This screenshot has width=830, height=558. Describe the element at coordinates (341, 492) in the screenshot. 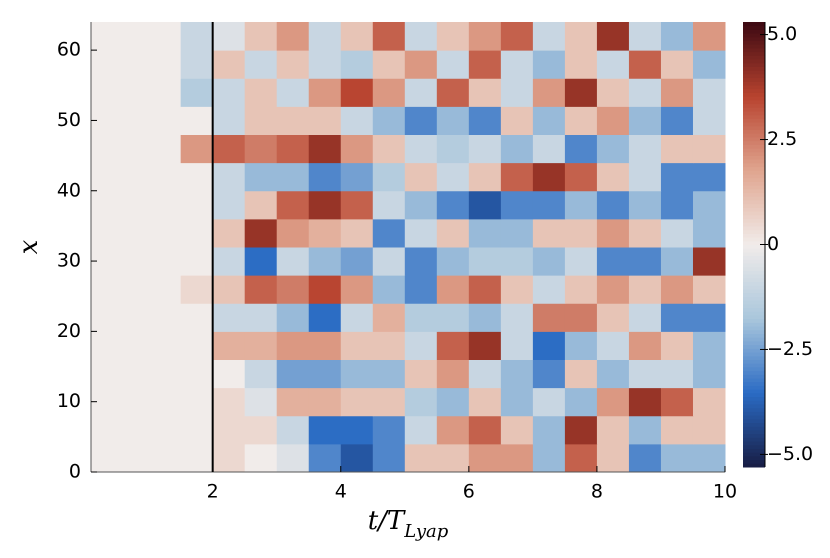

I see `x-tick-label: 4` at that location.